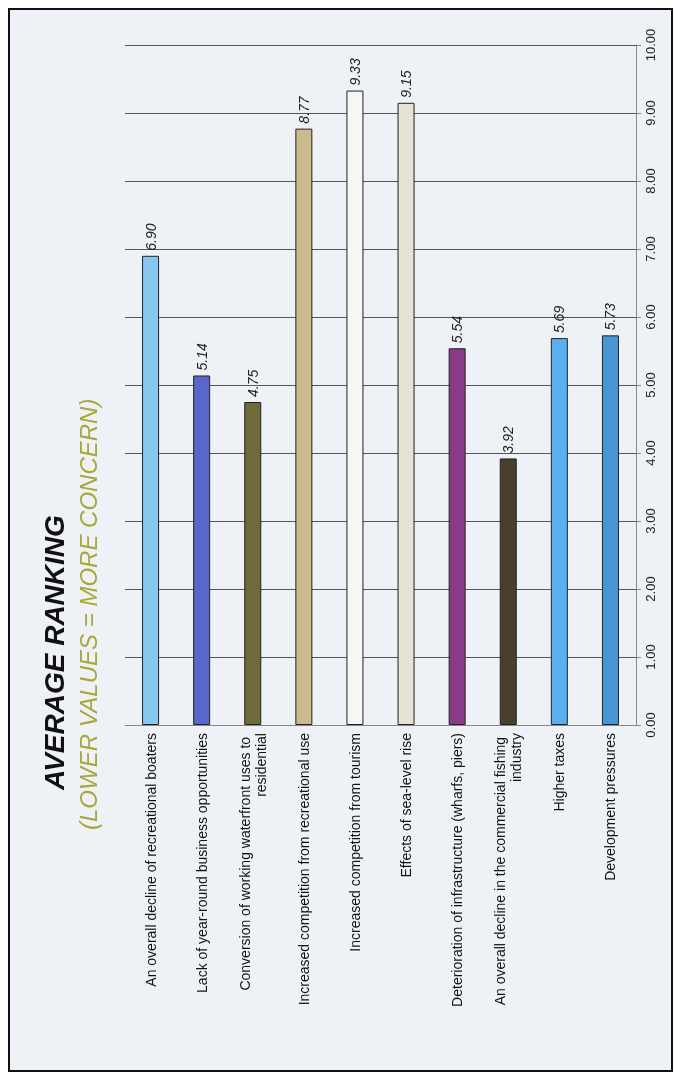 Image resolution: width=681 pixels, height=1080 pixels. I want to click on text: (LOWER VALUES = MORE CONCERN), so click(88, 614).